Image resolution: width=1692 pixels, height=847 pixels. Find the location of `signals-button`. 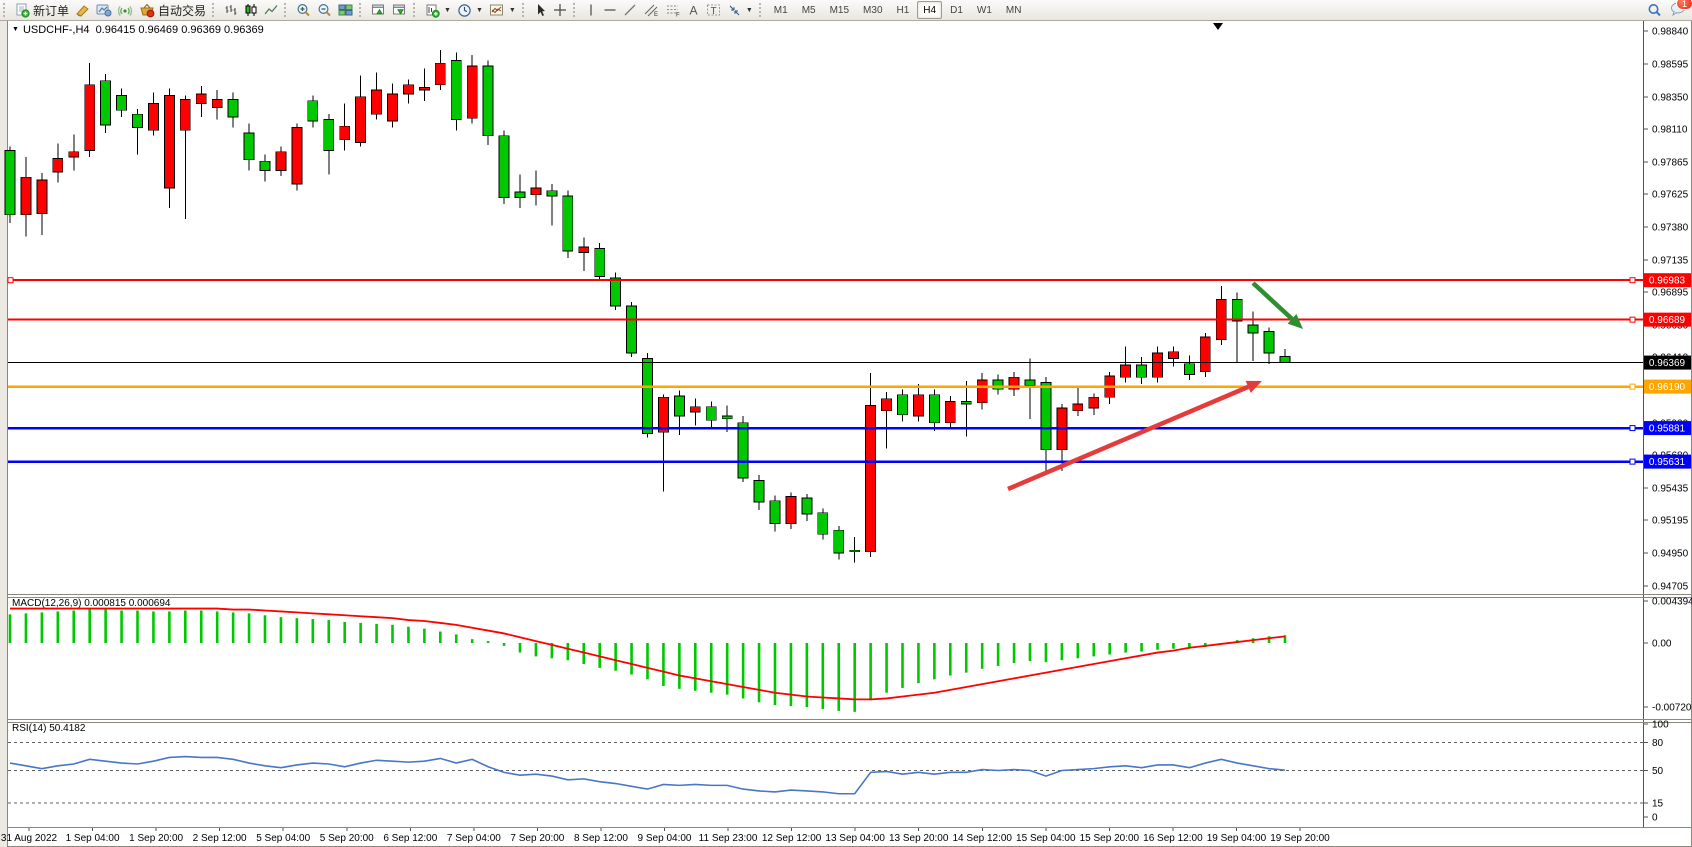

signals-button is located at coordinates (125, 10).